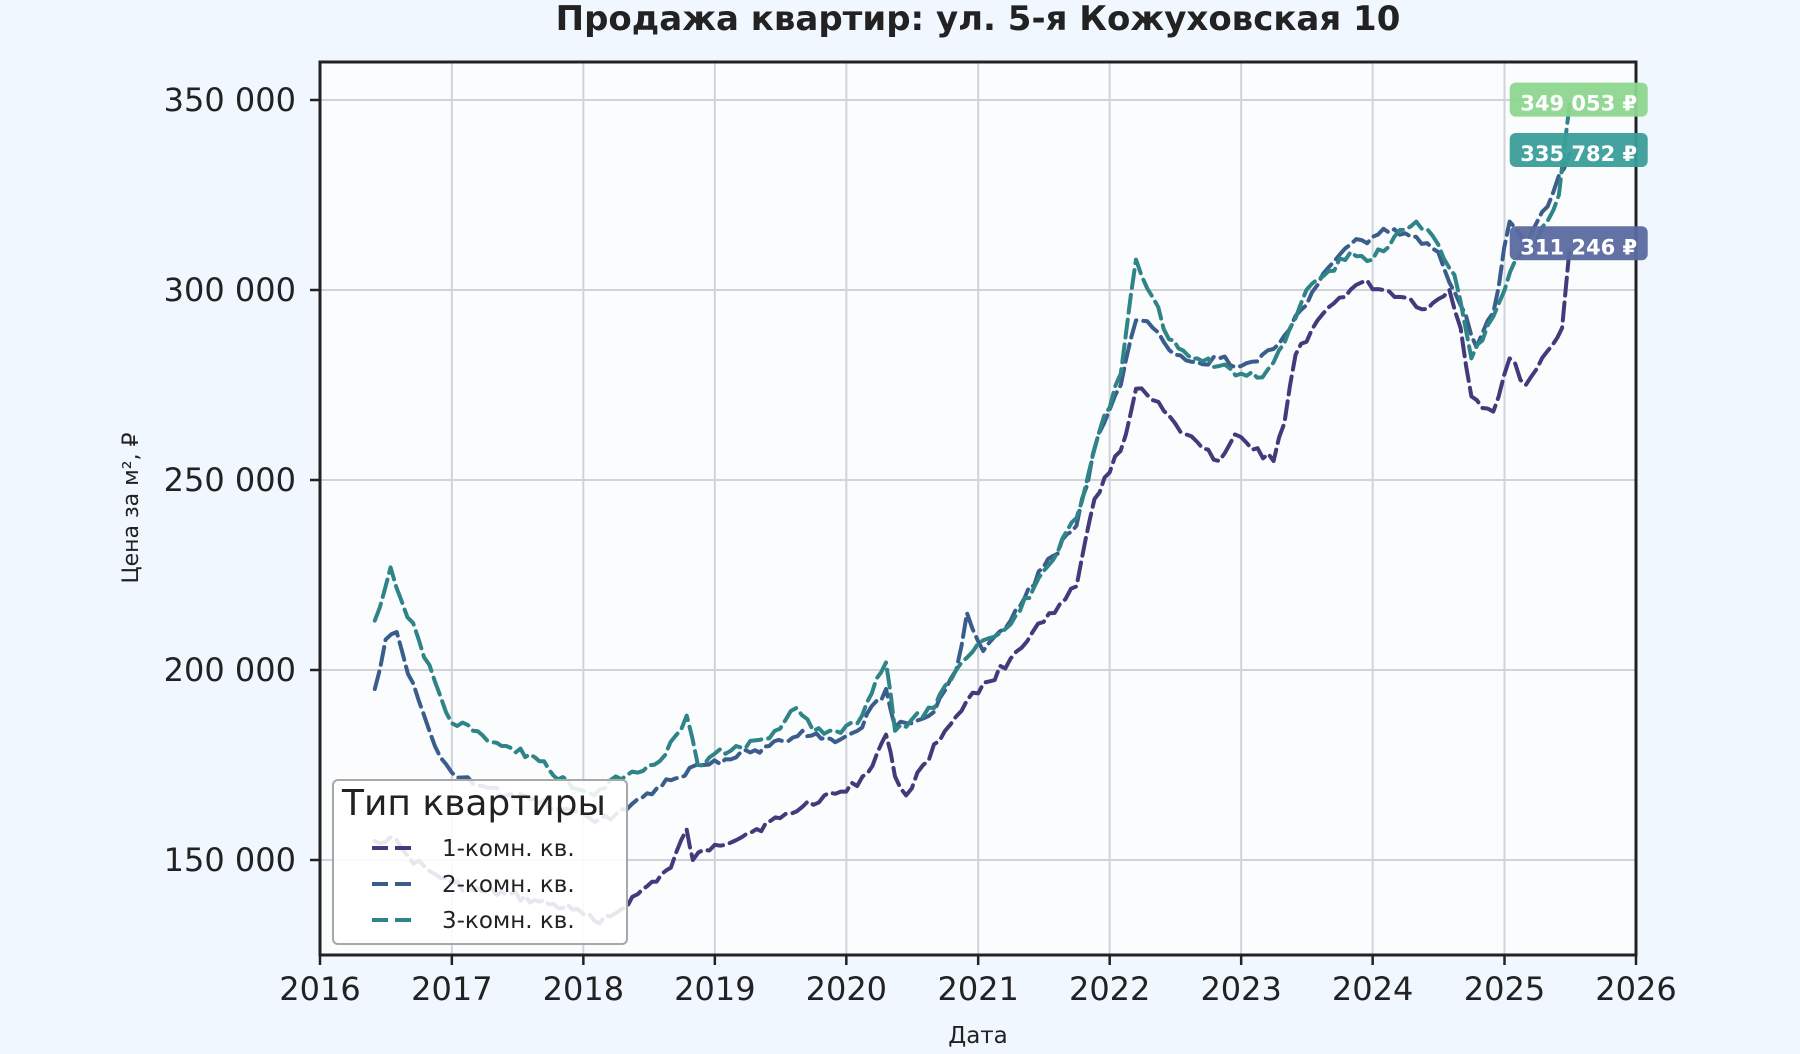  I want to click on legend-box, so click(480, 862).